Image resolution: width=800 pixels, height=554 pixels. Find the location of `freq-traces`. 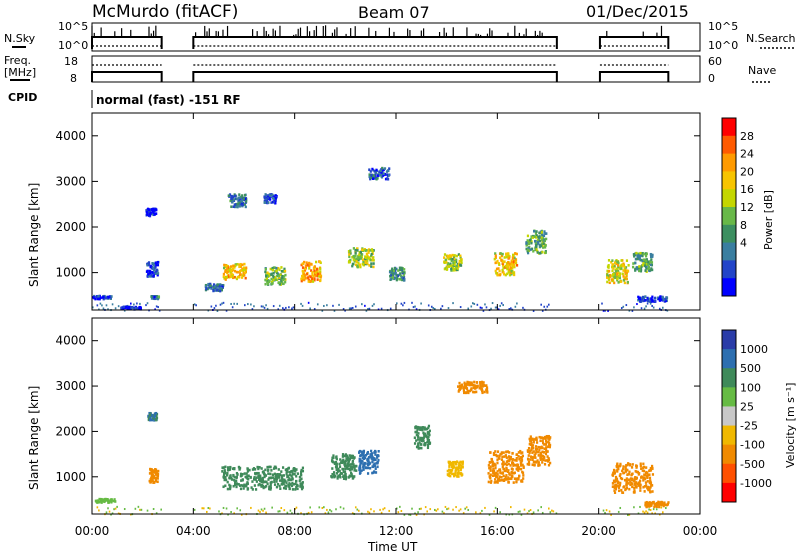

freq-traces is located at coordinates (380, 73).